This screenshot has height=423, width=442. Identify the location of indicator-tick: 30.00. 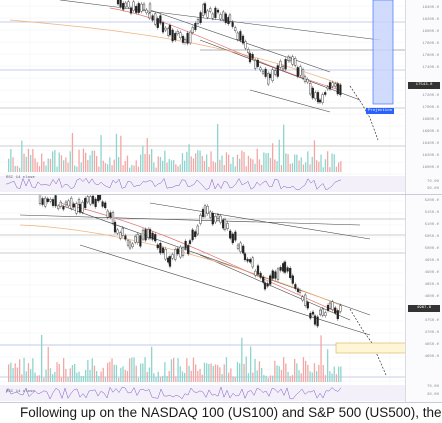
(432, 189).